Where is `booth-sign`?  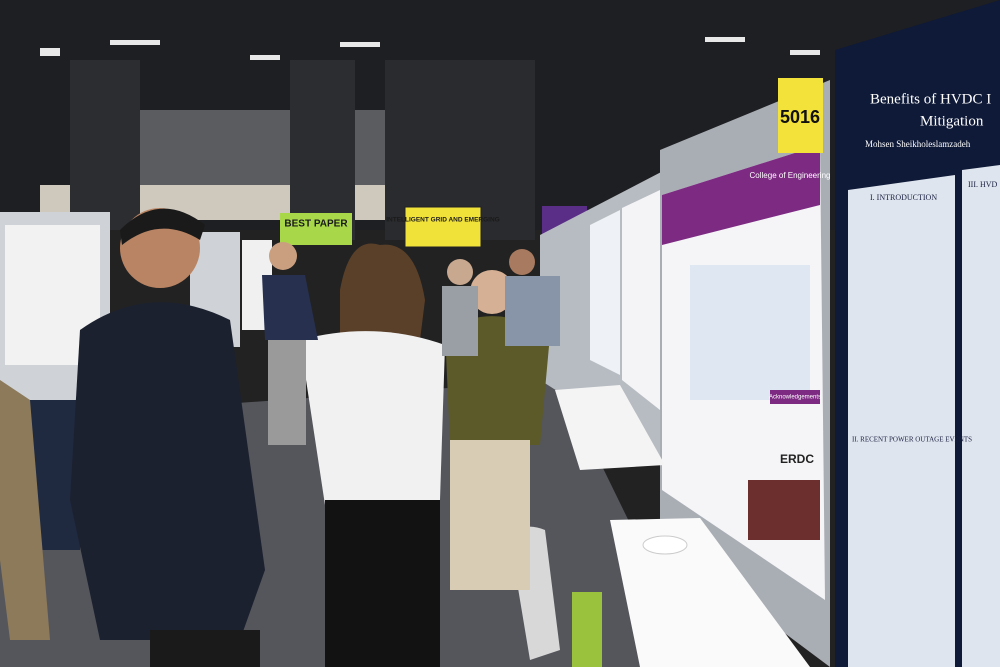
booth-sign is located at coordinates (800, 115).